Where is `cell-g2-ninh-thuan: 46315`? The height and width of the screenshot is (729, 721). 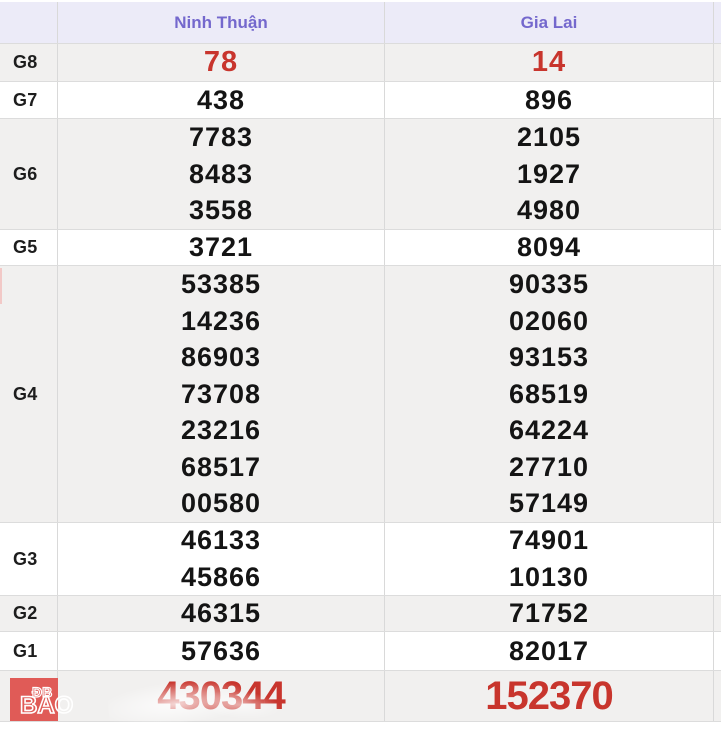
cell-g2-ninh-thuan: 46315 is located at coordinates (221, 613).